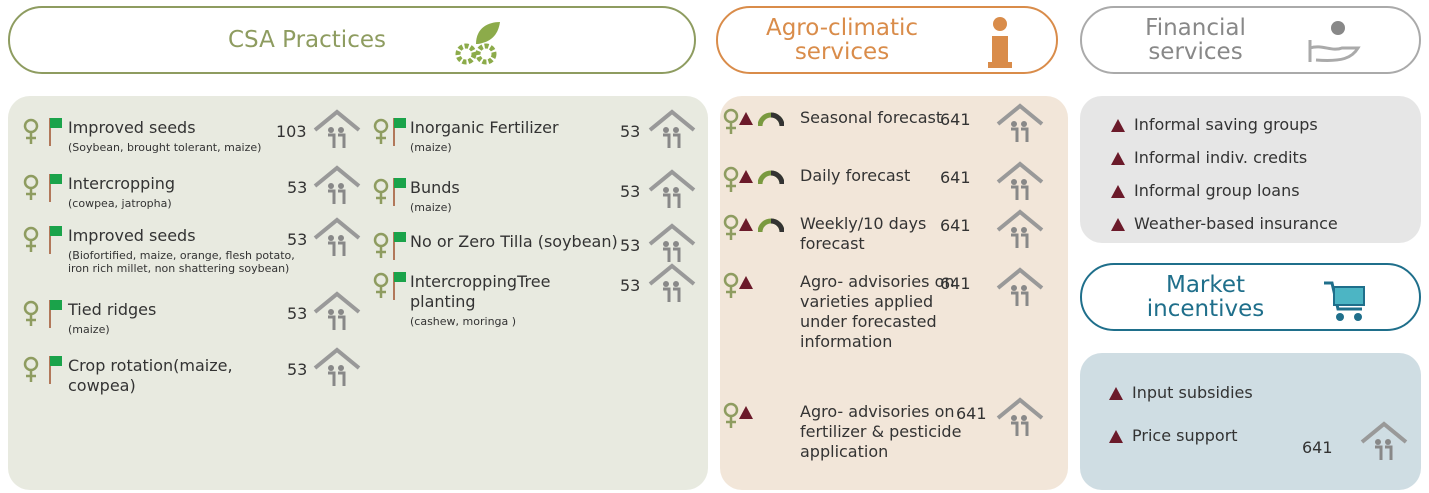  What do you see at coordinates (112, 309) in the screenshot?
I see `practice-label: Tied ridges` at bounding box center [112, 309].